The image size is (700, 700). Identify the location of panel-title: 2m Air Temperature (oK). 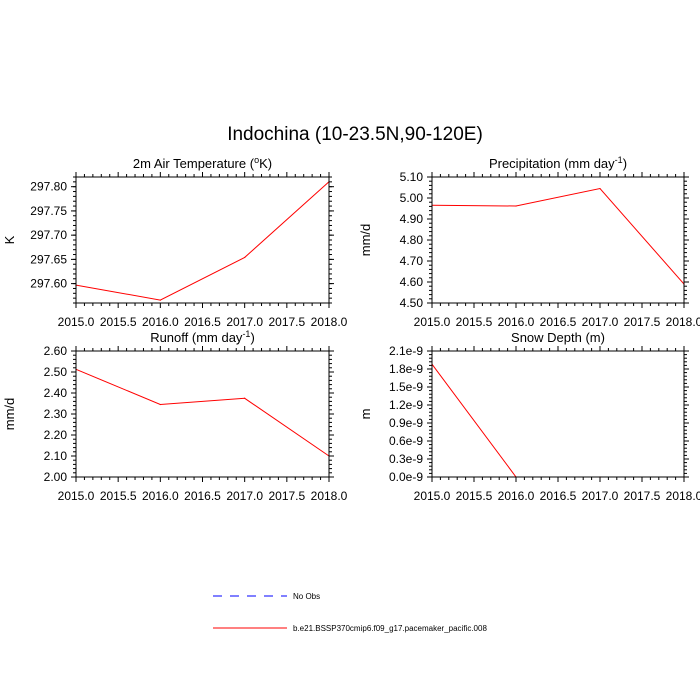
(202, 163).